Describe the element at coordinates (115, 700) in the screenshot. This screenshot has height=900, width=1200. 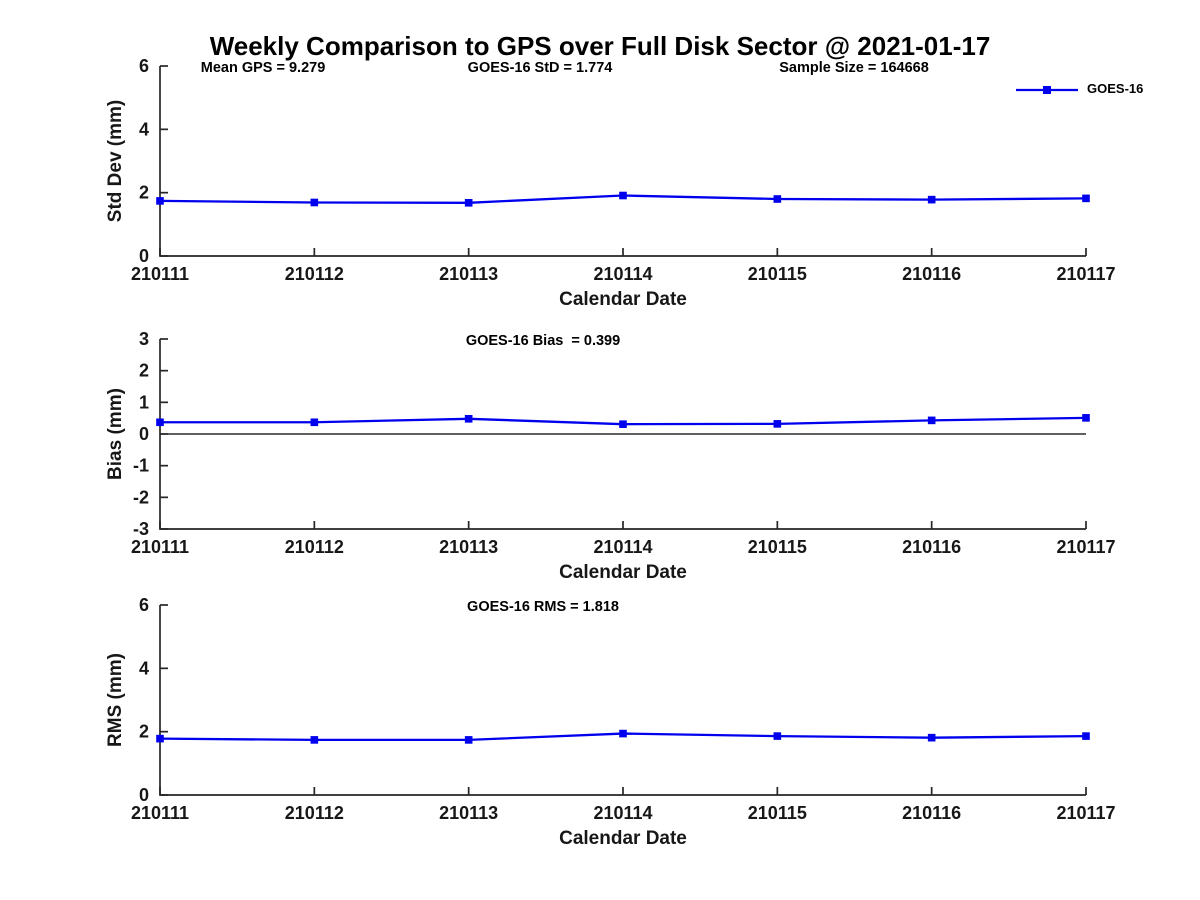
I see `y-axis-label: RMS (mm)` at that location.